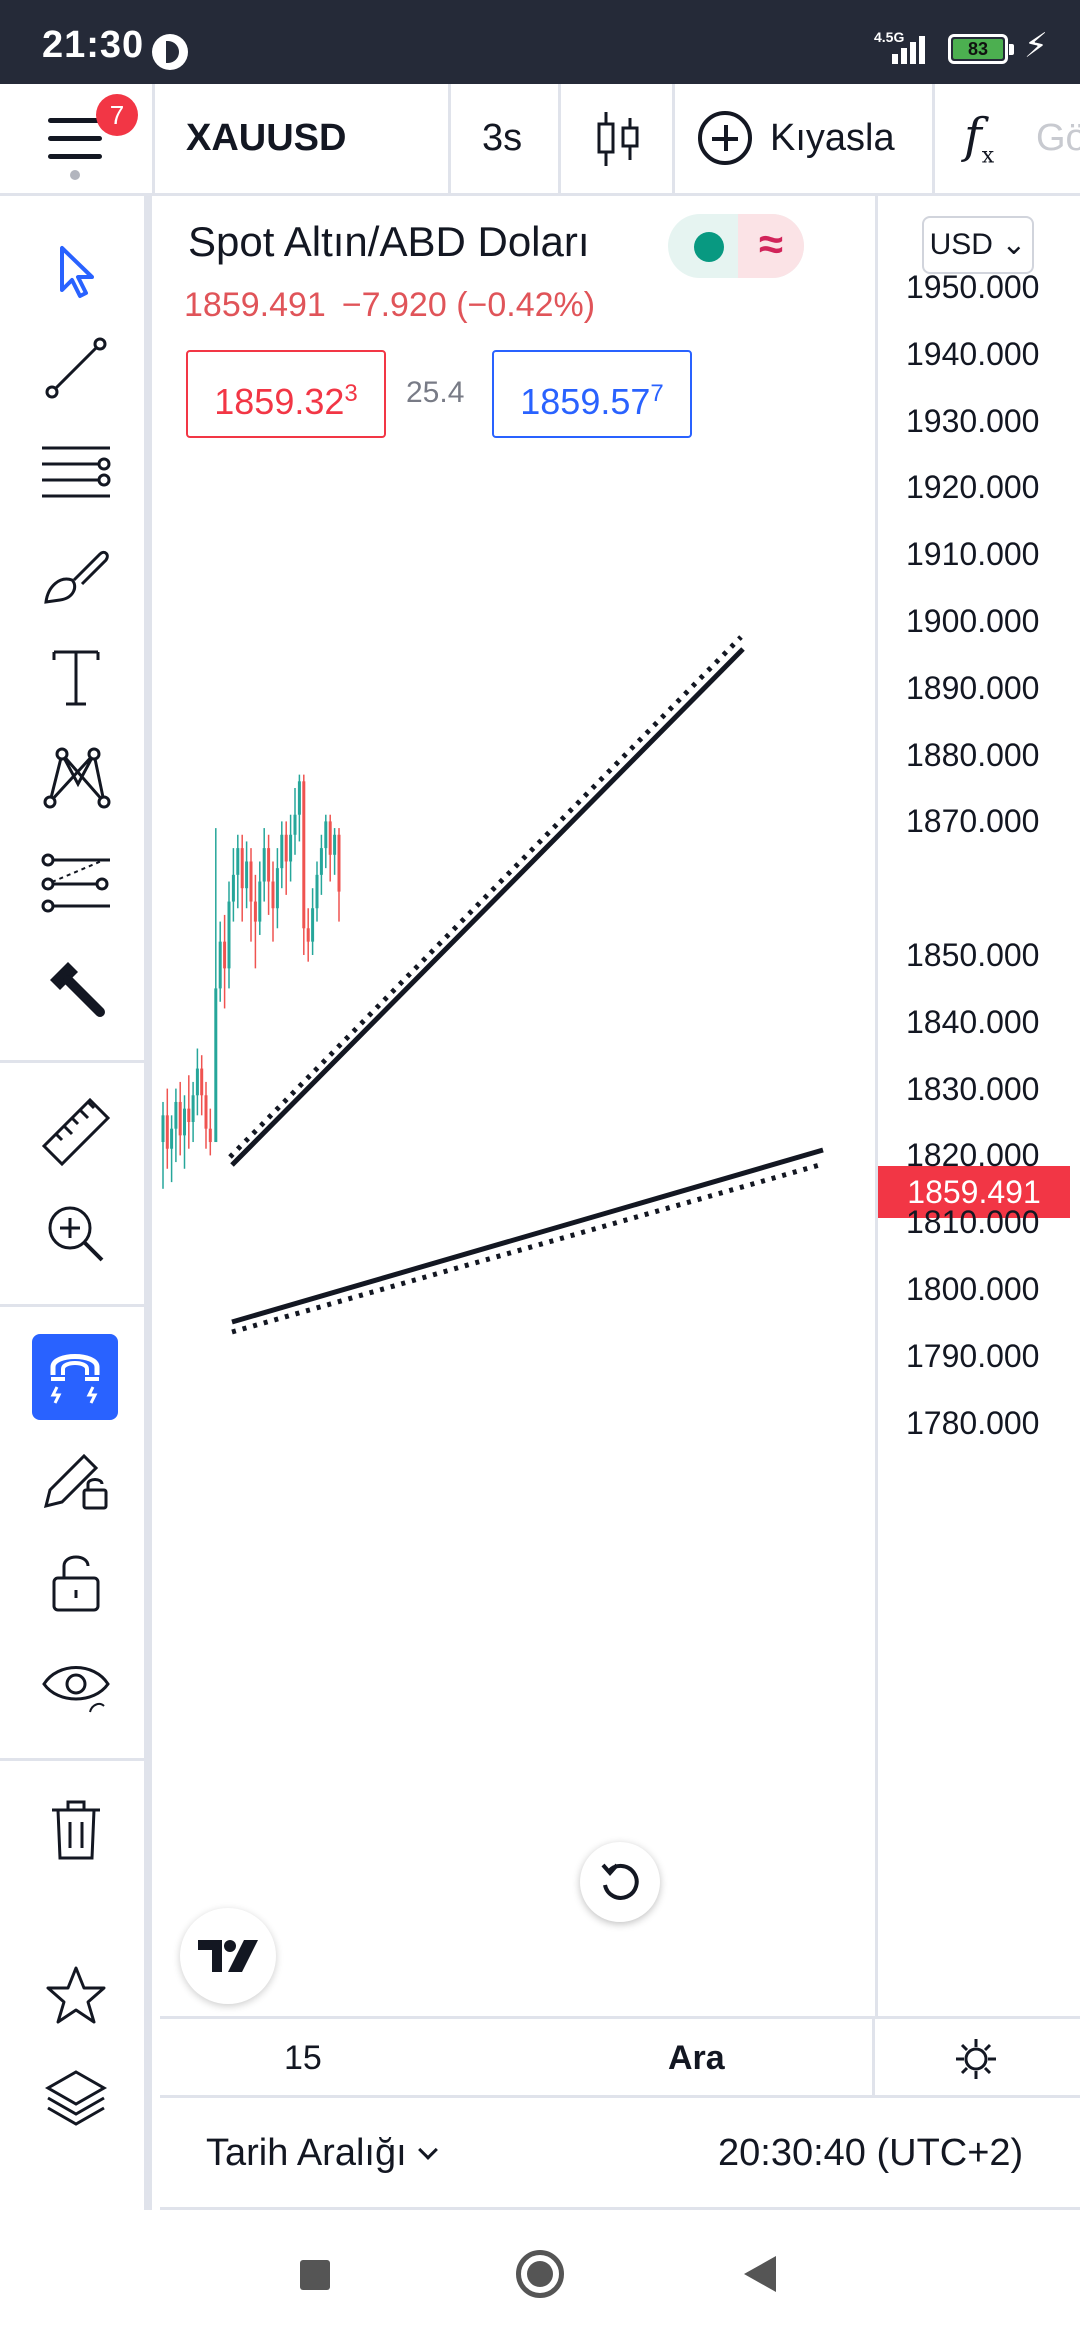  I want to click on indicators-fx-icon: fx, so click(979, 138).